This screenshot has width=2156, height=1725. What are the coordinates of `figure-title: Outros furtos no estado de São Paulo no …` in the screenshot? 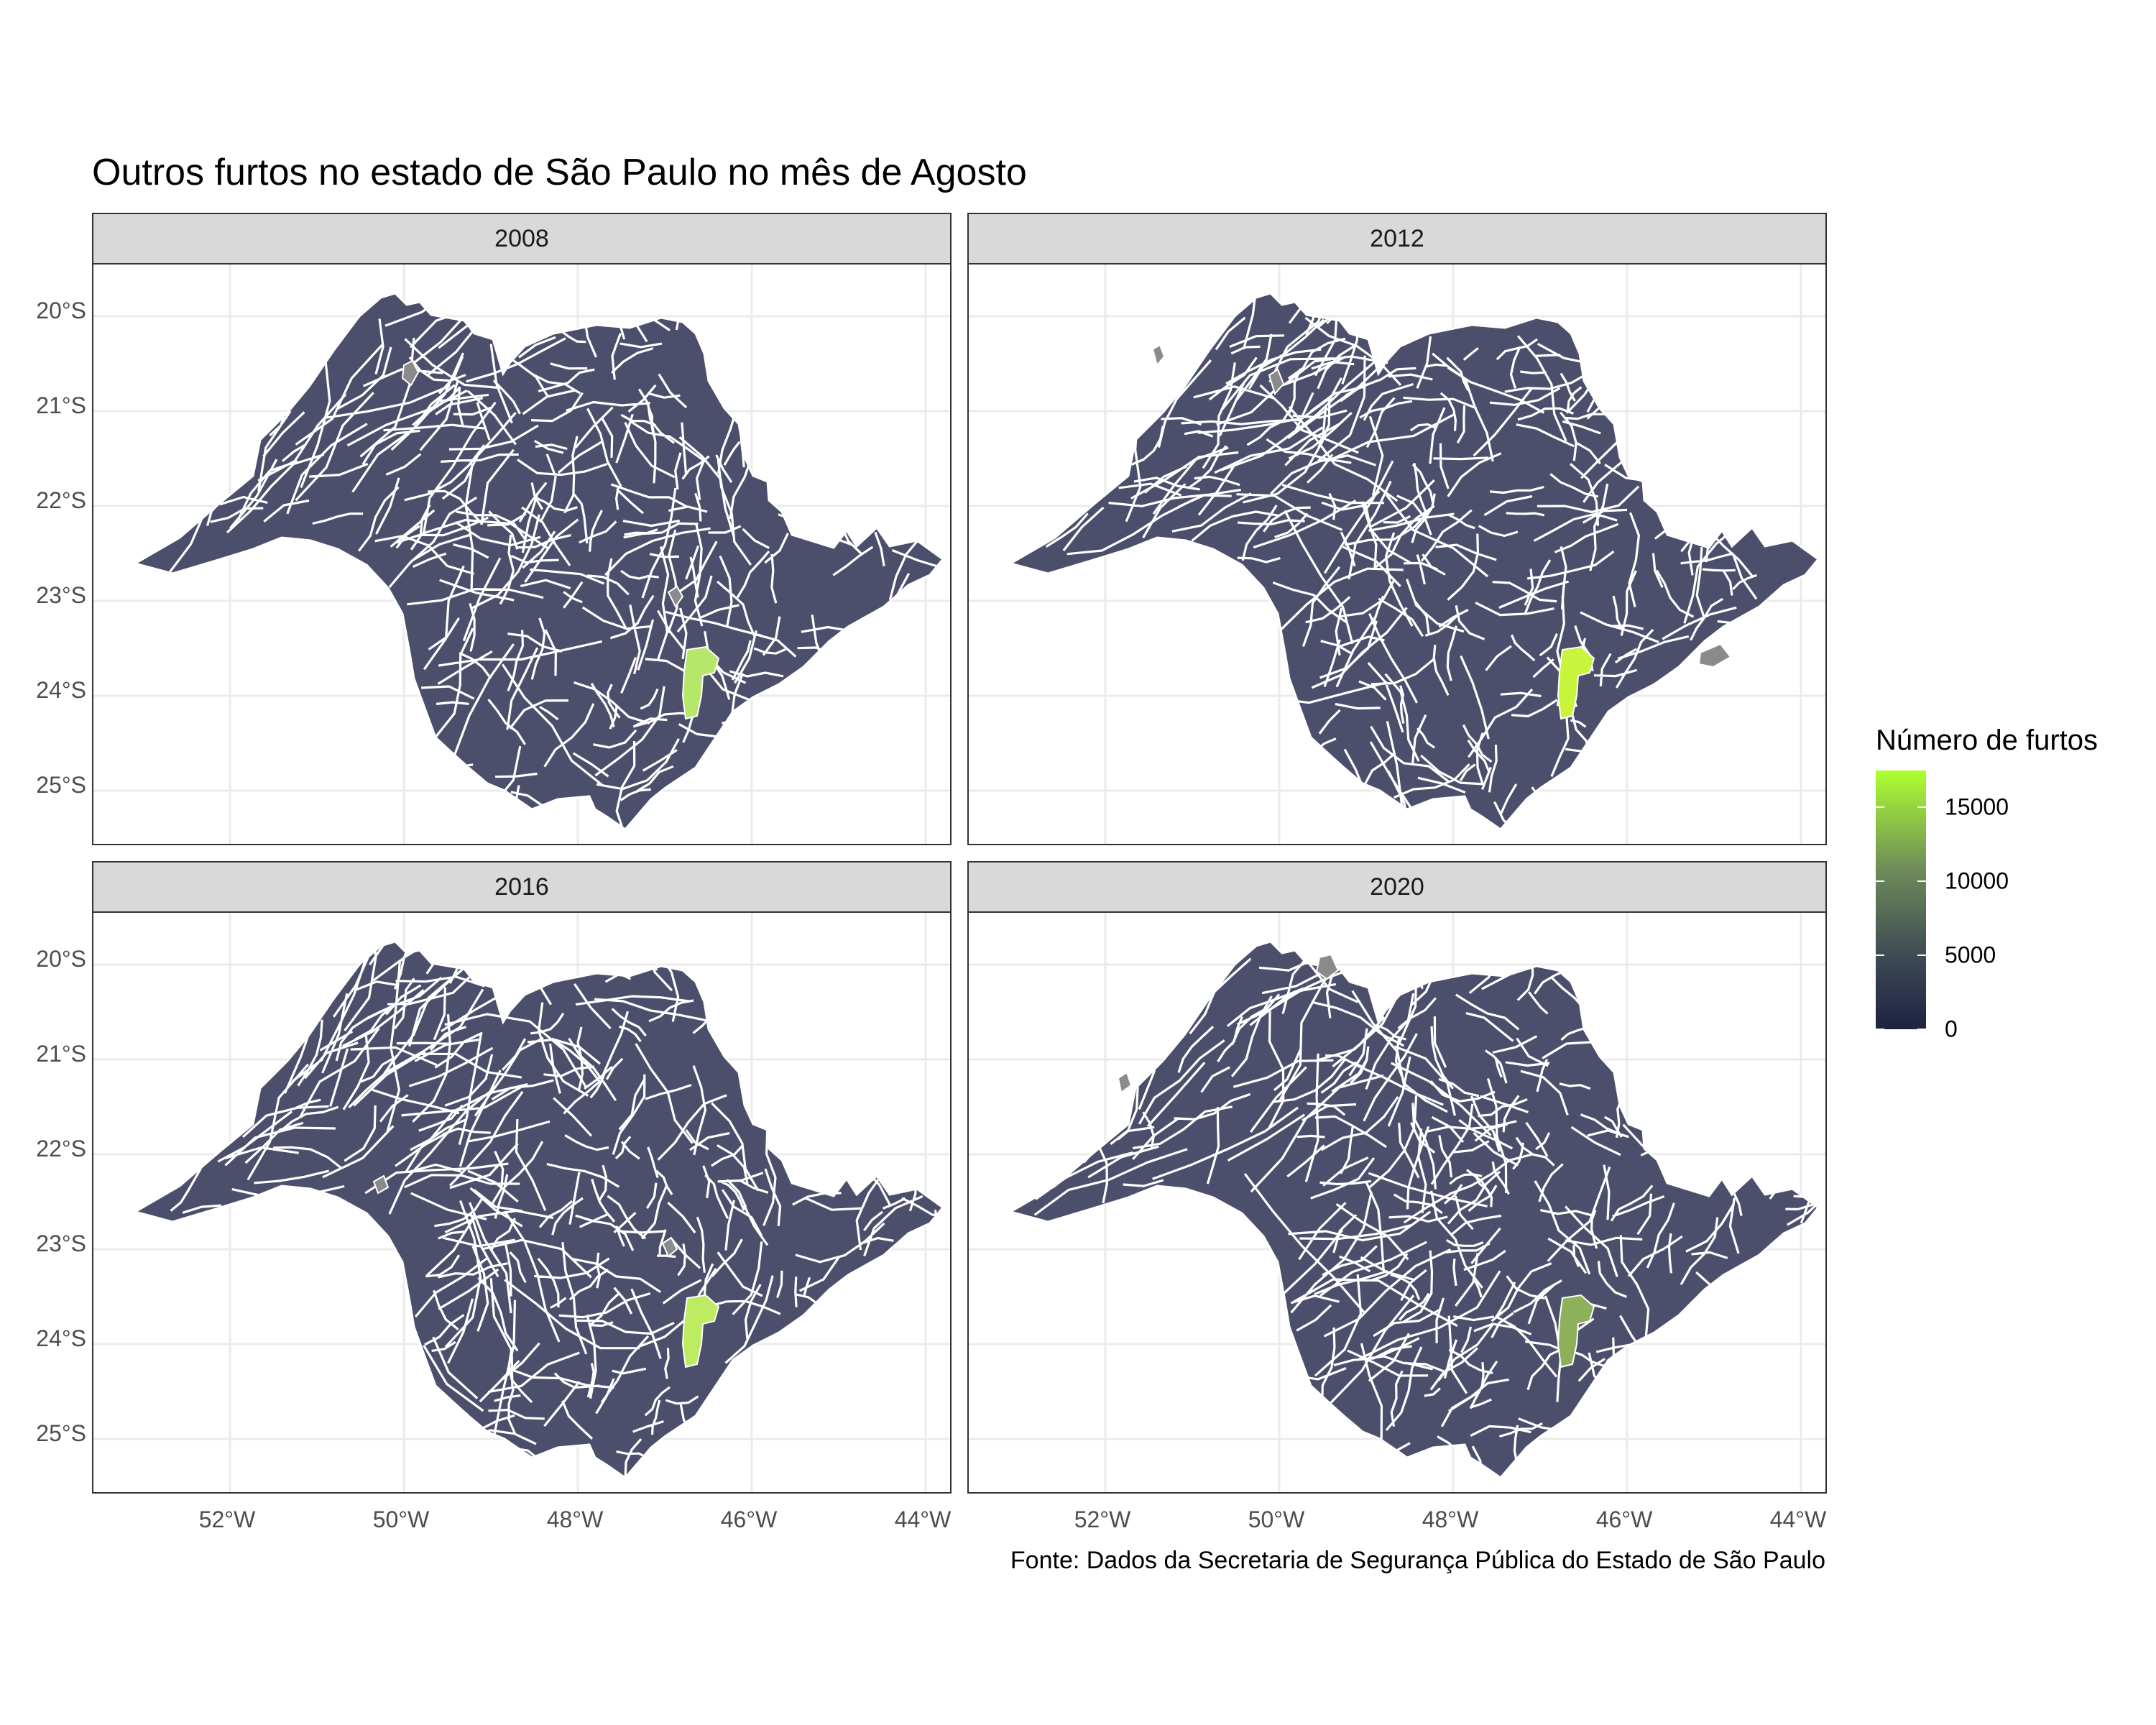 It's located at (560, 172).